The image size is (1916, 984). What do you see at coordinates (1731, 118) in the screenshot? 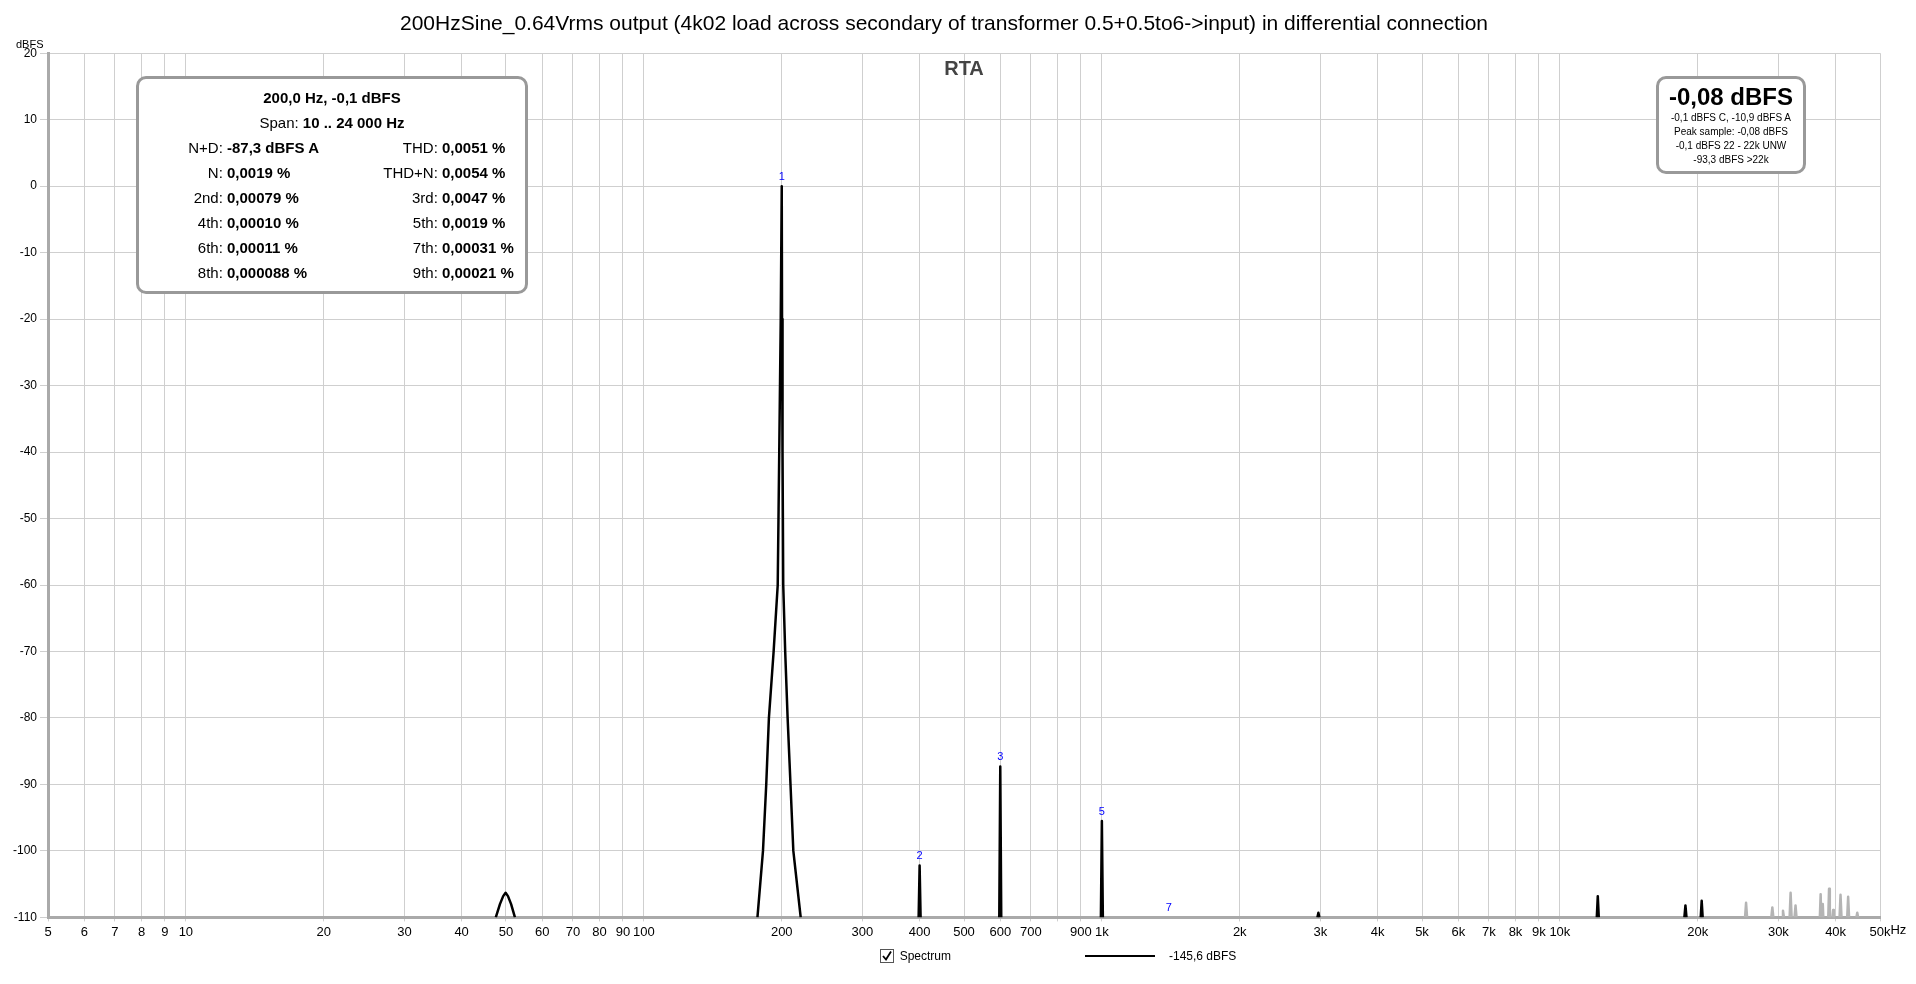
I see `annotation: -0,1 dBFS C, -10,9 dBFS A` at bounding box center [1731, 118].